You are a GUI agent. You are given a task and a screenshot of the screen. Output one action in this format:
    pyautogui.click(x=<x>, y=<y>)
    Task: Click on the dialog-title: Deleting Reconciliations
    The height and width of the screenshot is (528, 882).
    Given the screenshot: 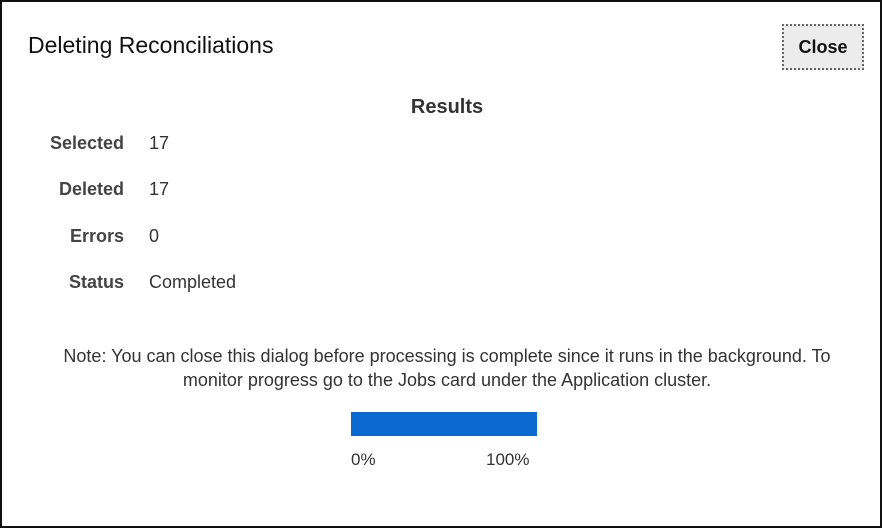 What is the action you would take?
    pyautogui.click(x=151, y=45)
    